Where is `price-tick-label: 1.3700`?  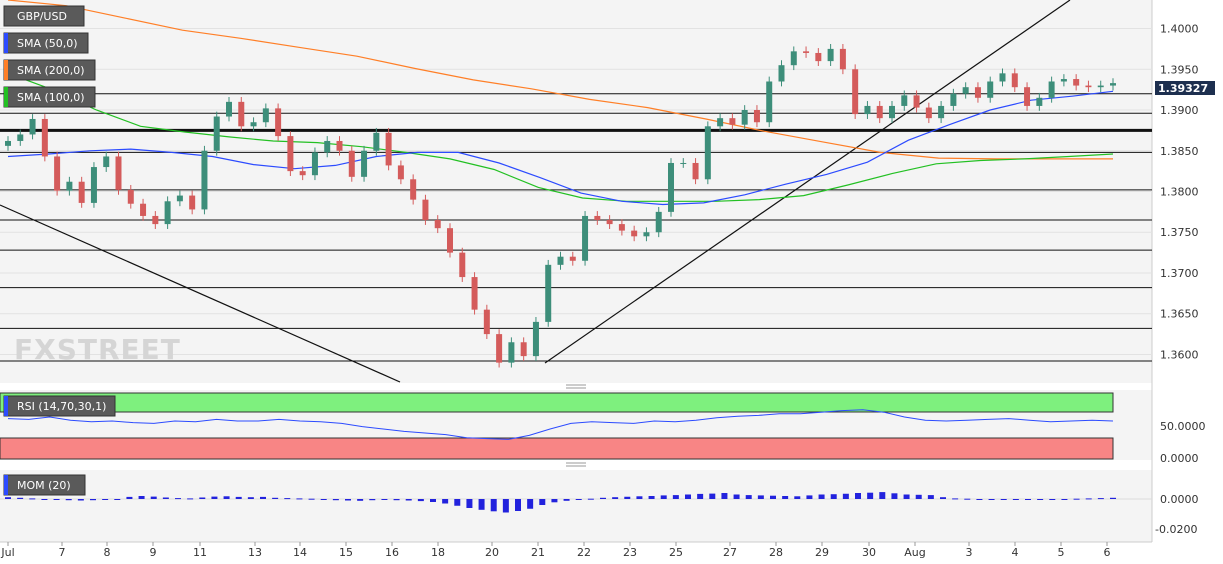 price-tick-label: 1.3700 is located at coordinates (1179, 273).